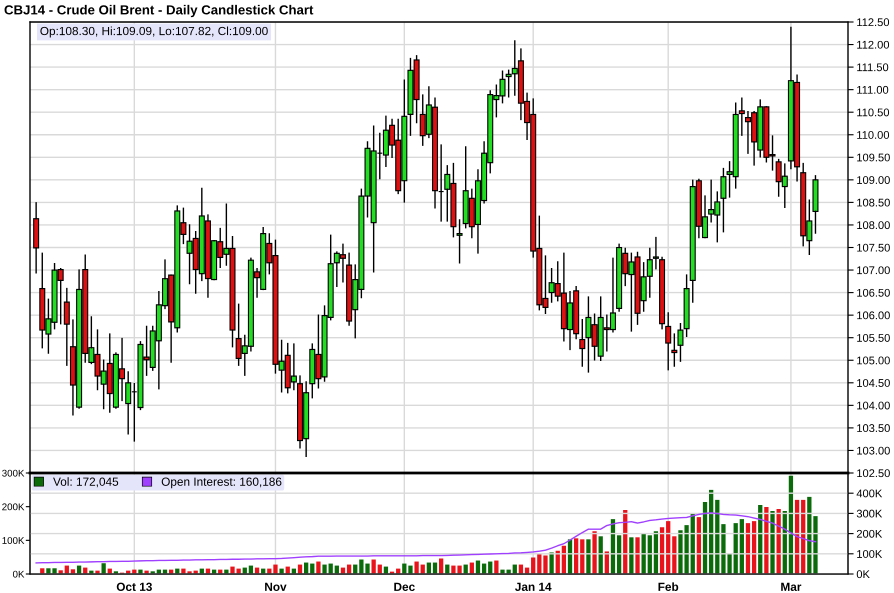 This screenshot has height=593, width=894. What do you see at coordinates (873, 338) in the screenshot?
I see `y-tick-label: 105.50` at bounding box center [873, 338].